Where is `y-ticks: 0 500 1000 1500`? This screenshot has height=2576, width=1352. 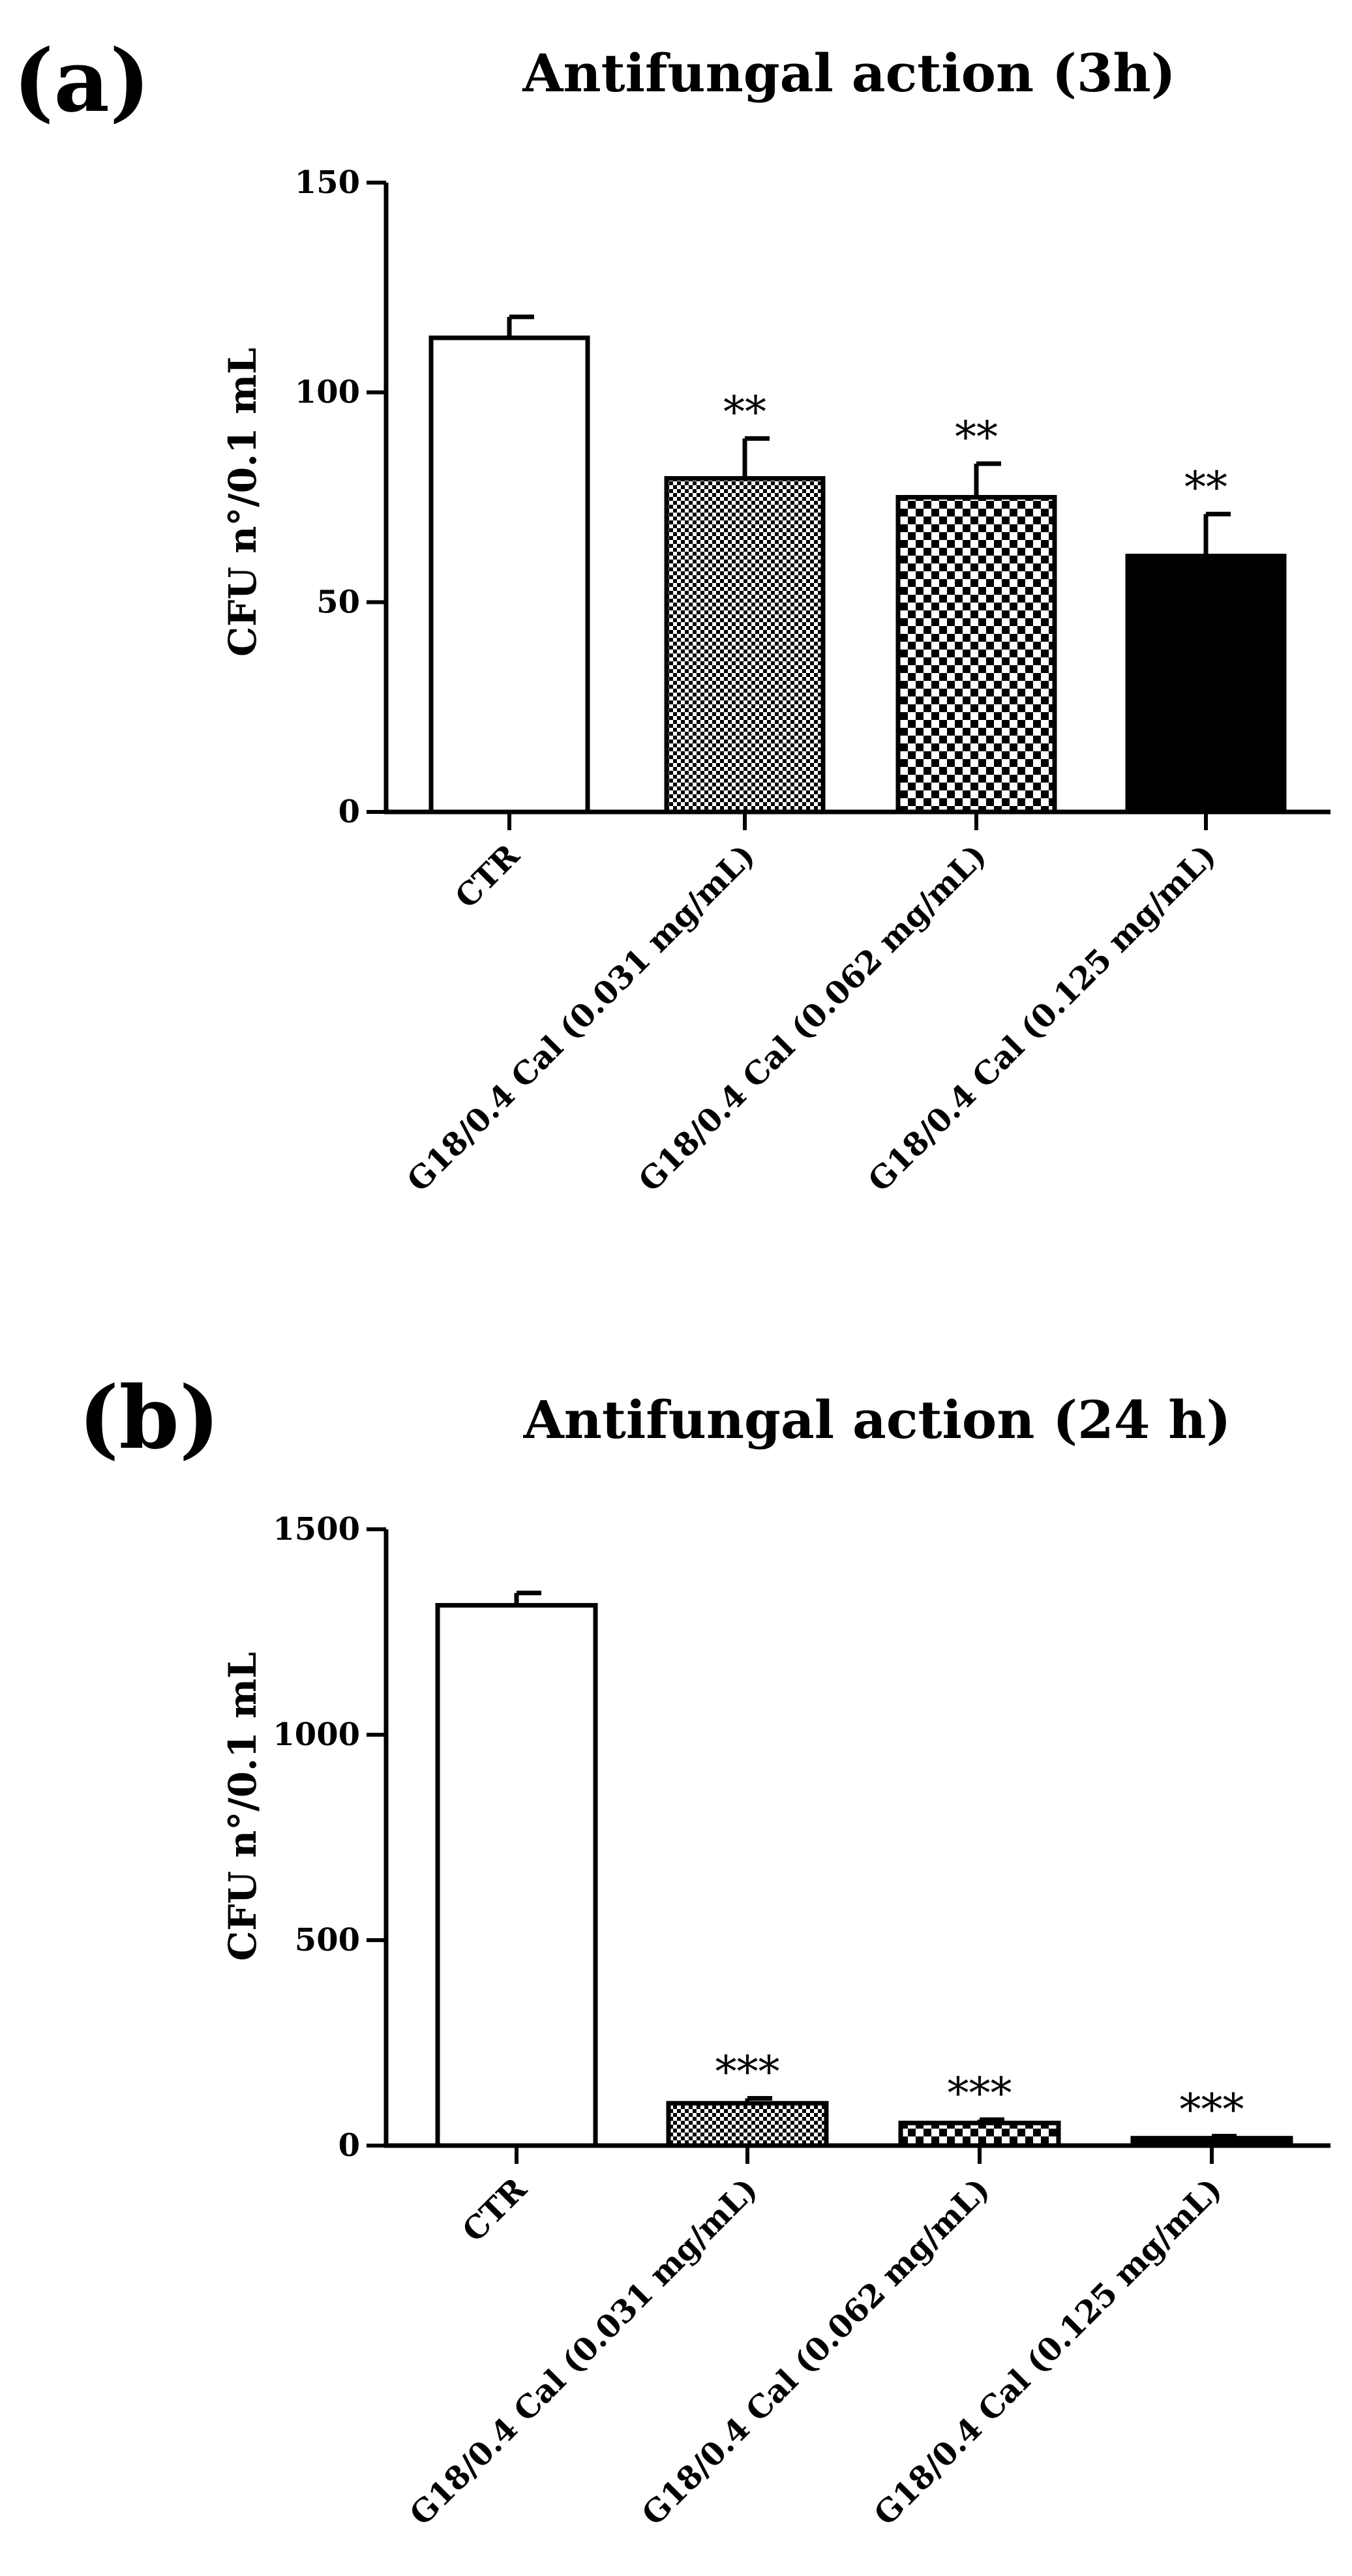
y-ticks: 0 500 1000 1500 is located at coordinates (329, 1837).